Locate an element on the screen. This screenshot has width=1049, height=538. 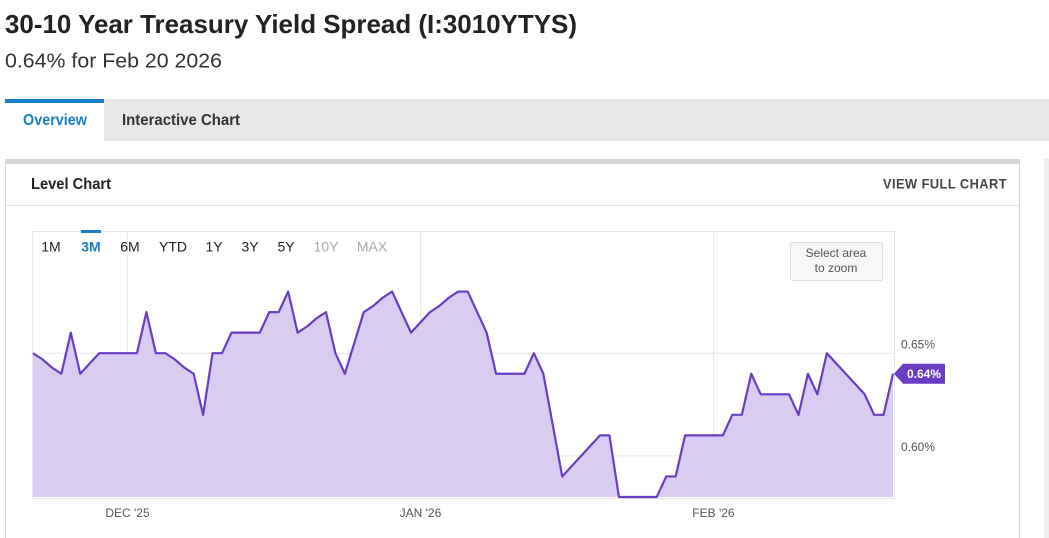
zoom-hint-box is located at coordinates (836, 261).